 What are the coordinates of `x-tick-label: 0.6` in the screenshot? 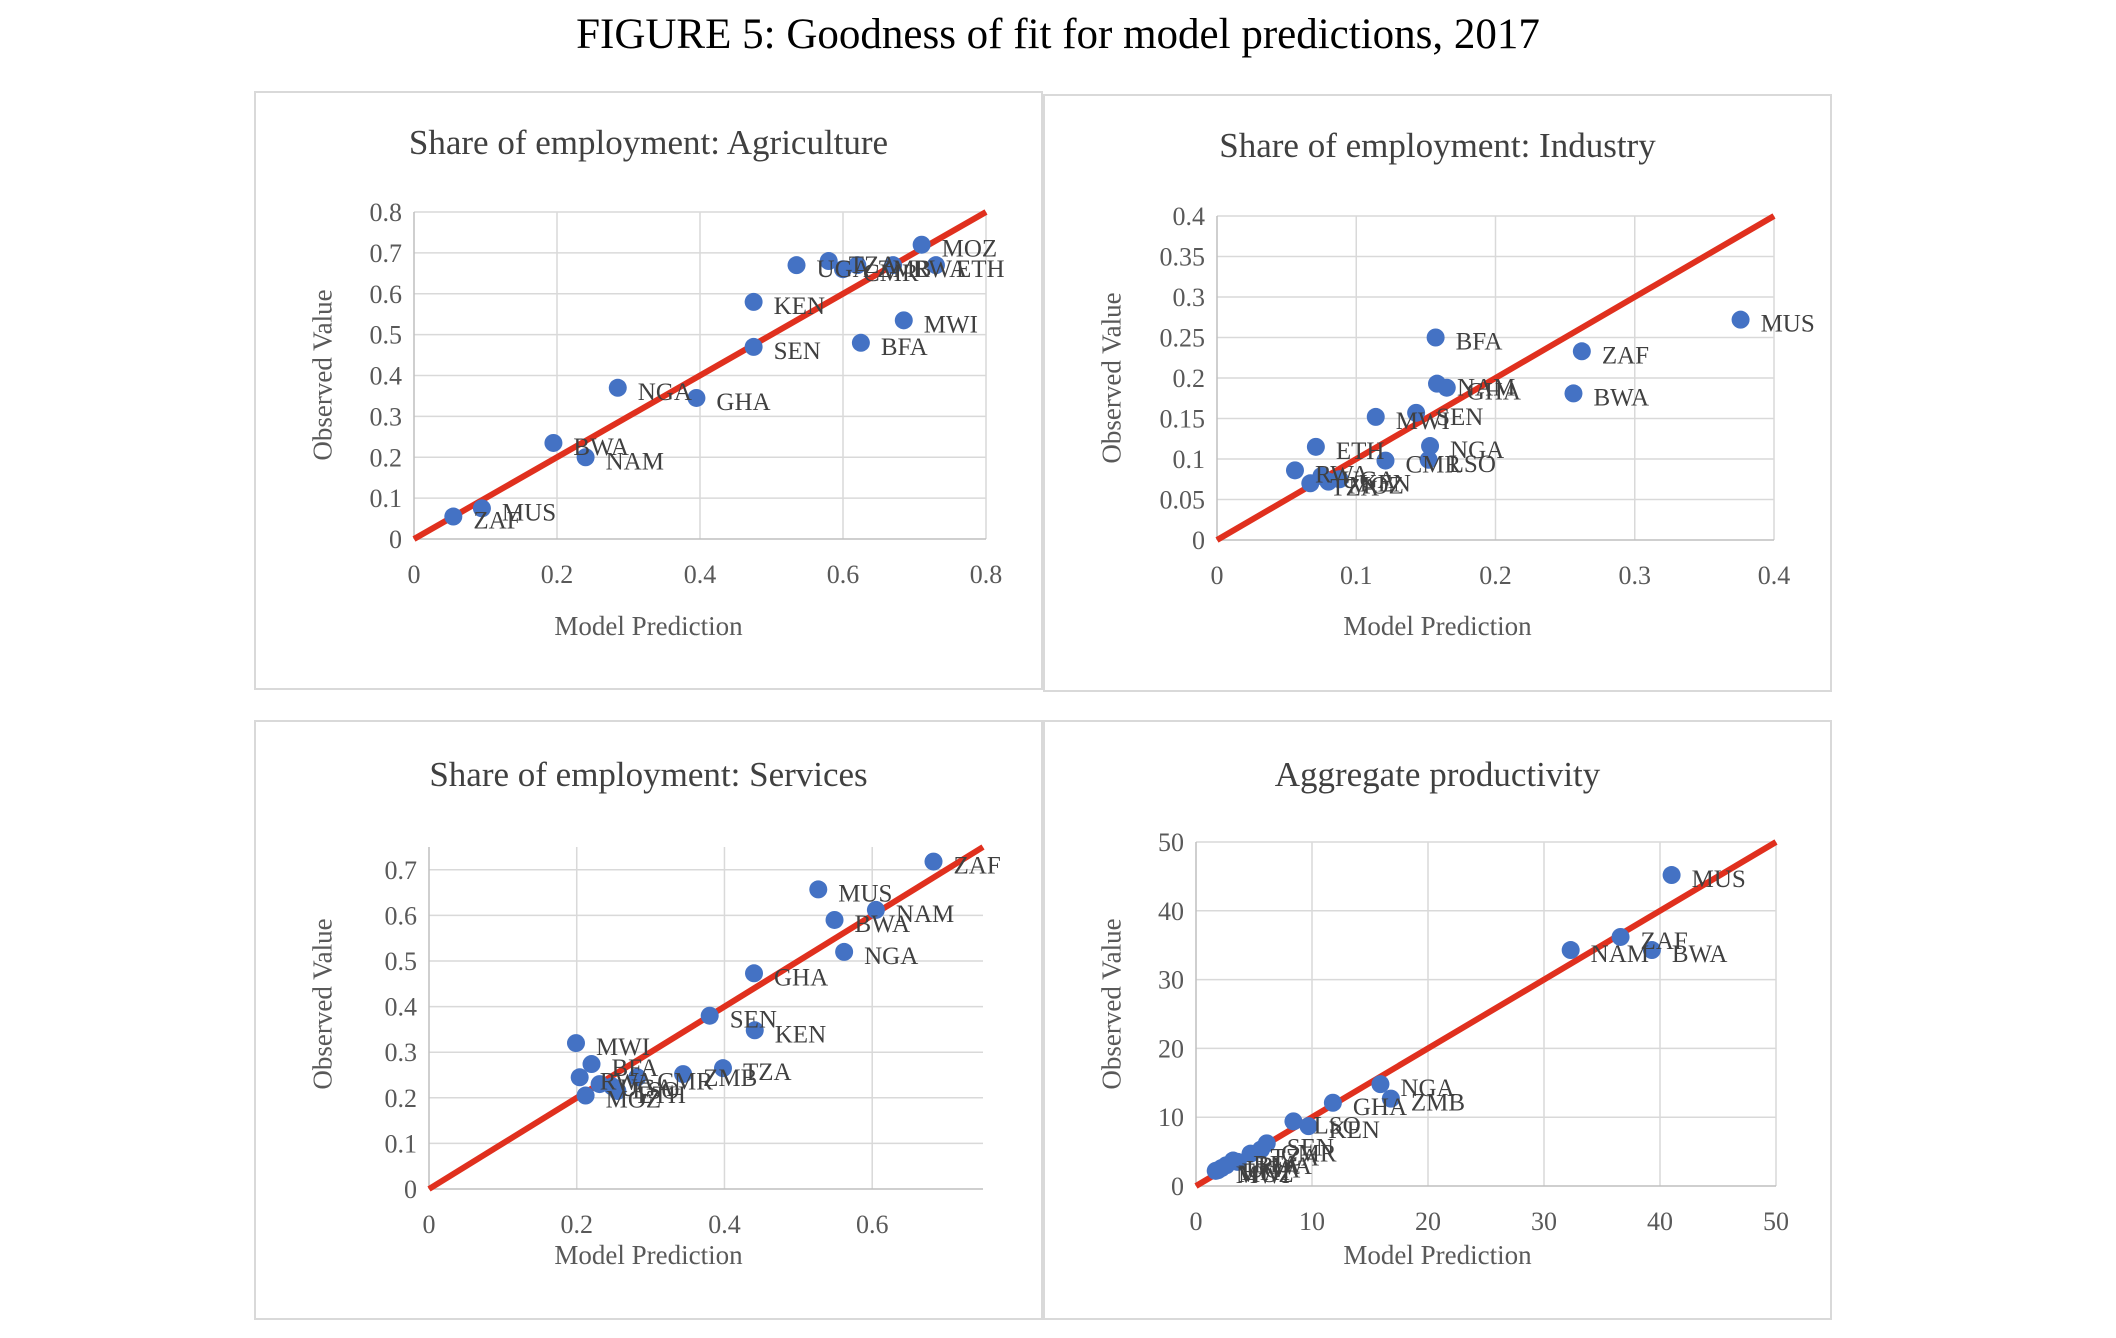 It's located at (843, 574).